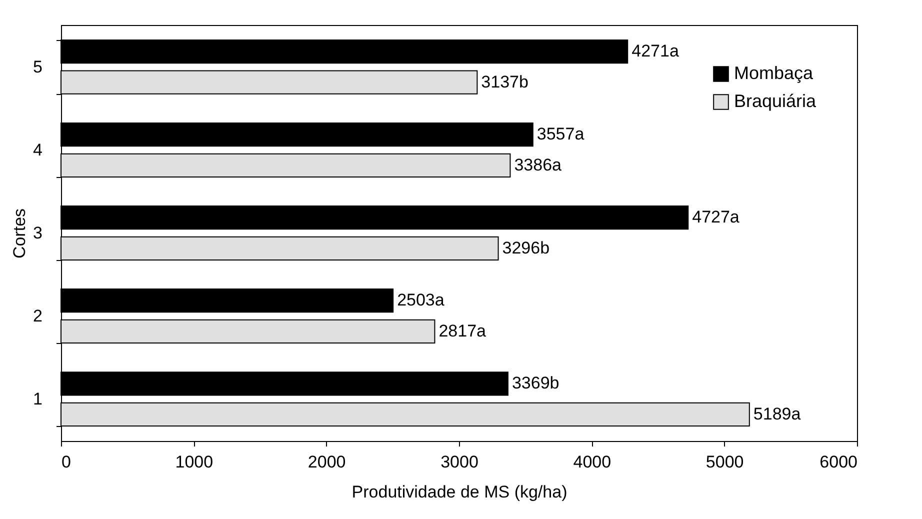 The width and height of the screenshot is (922, 519). I want to click on data-label: 4271a, so click(656, 51).